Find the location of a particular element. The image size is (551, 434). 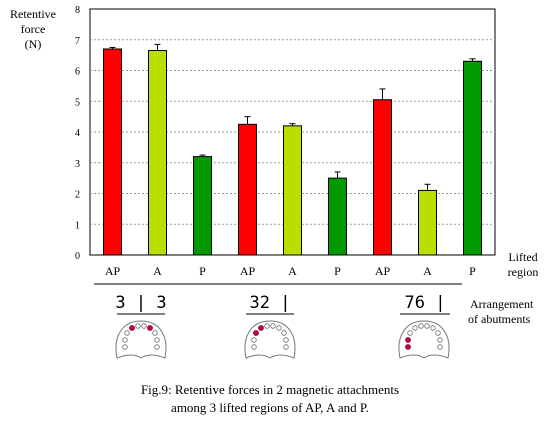

y-axis-label-line-2: force is located at coordinates (33, 29).